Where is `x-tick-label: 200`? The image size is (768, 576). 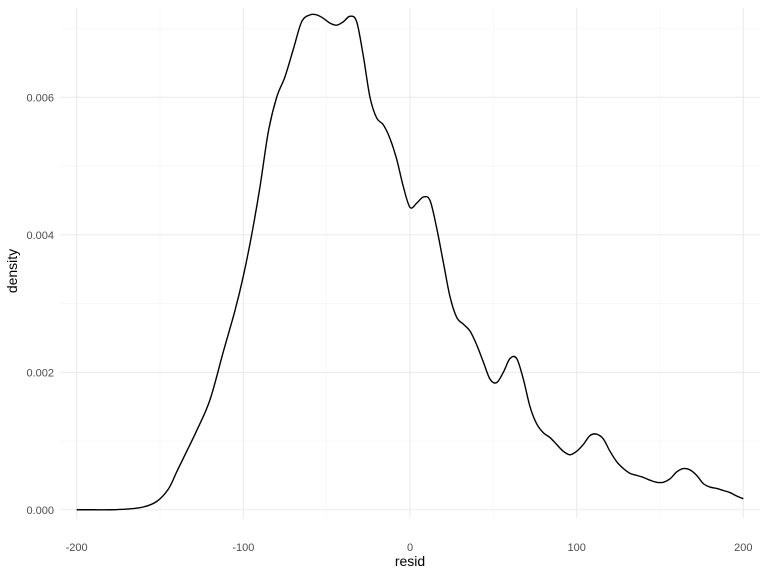
x-tick-label: 200 is located at coordinates (743, 548).